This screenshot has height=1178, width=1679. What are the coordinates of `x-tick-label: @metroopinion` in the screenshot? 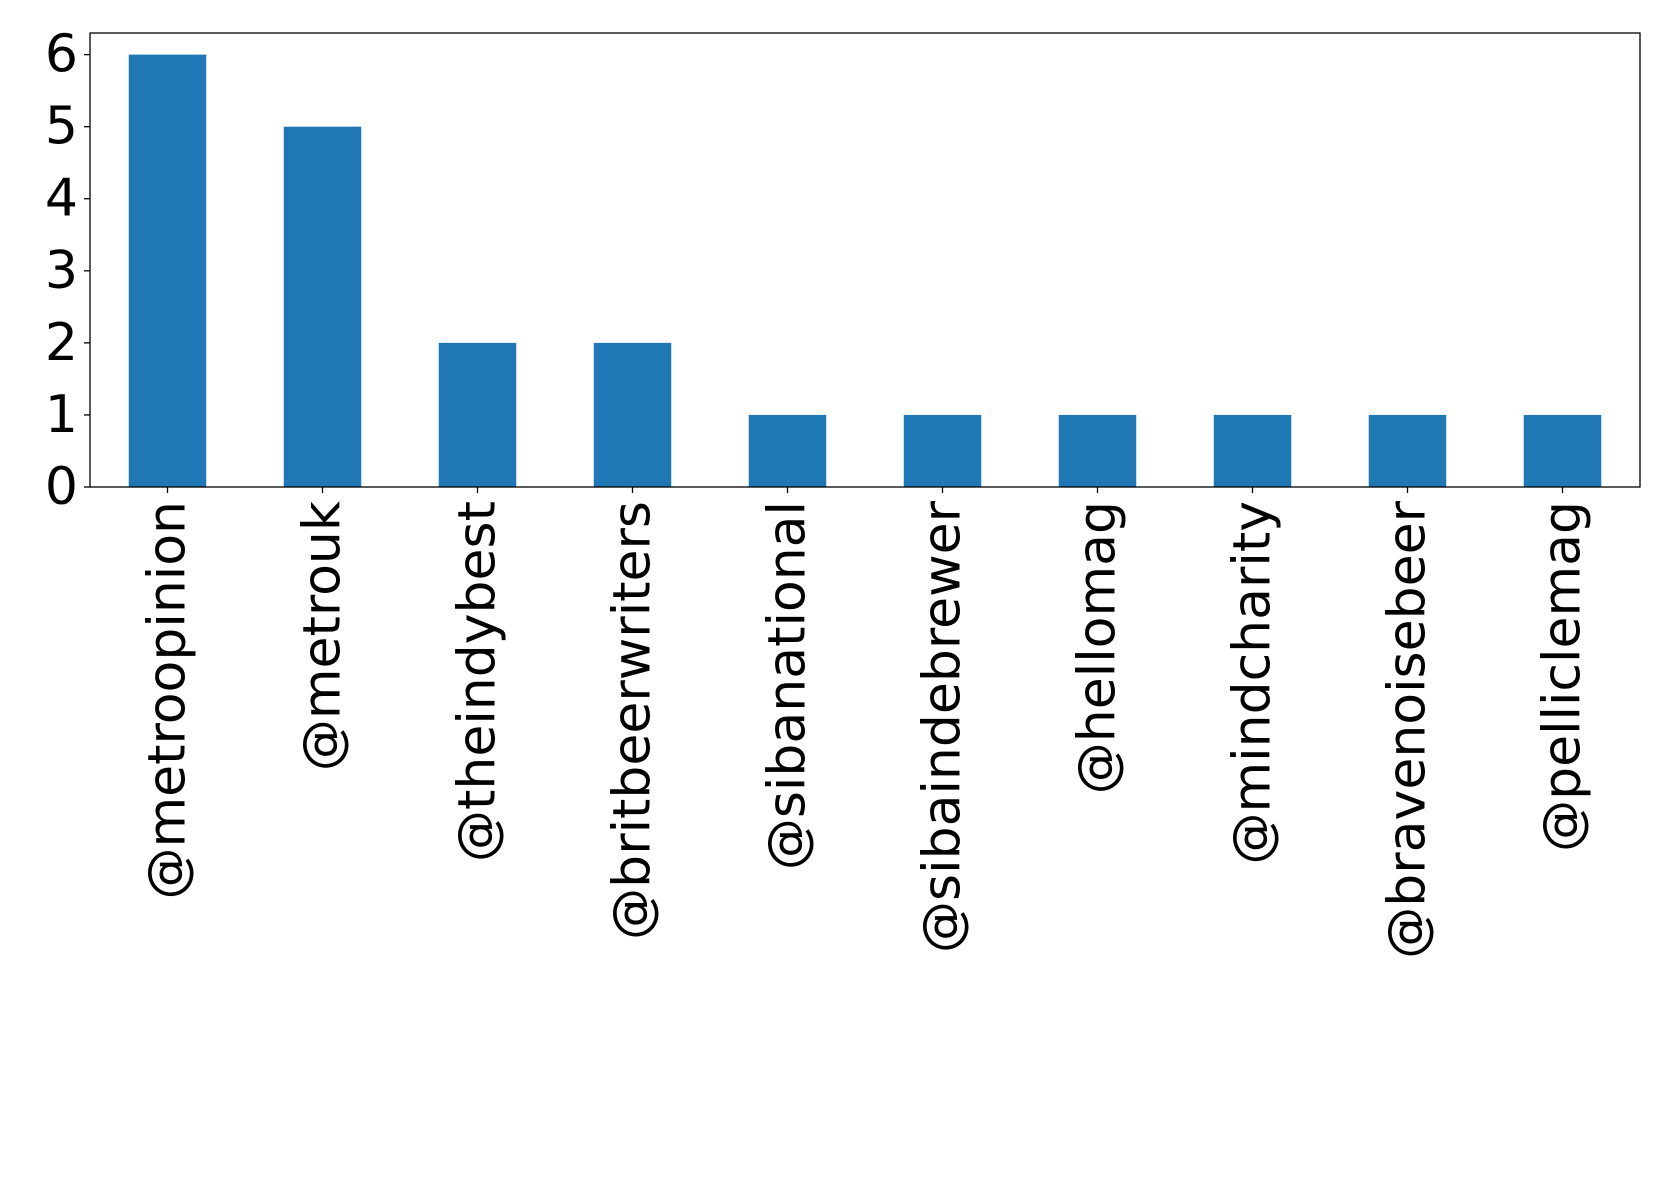 It's located at (168, 700).